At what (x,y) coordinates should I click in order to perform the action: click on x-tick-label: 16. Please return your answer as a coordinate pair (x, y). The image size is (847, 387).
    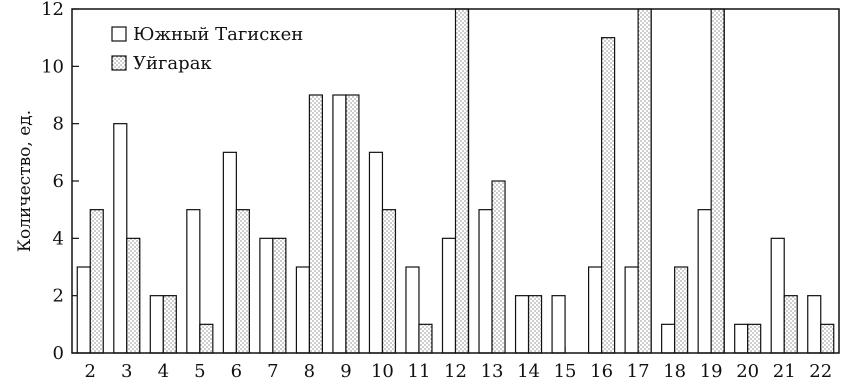
    Looking at the image, I should click on (601, 371).